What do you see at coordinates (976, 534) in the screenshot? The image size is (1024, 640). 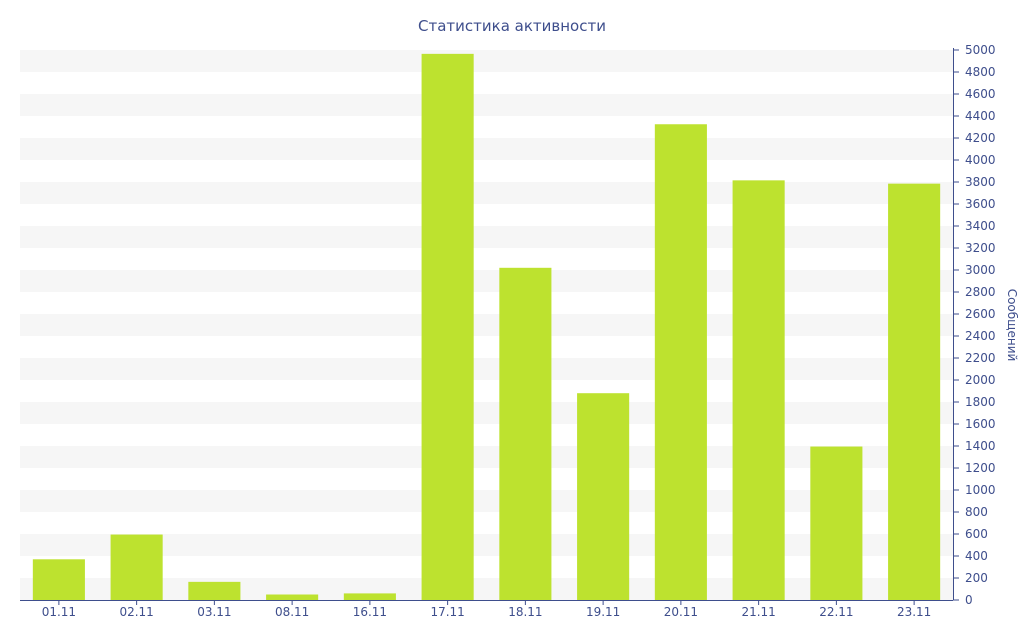 I see `y-tick-label: 600` at bounding box center [976, 534].